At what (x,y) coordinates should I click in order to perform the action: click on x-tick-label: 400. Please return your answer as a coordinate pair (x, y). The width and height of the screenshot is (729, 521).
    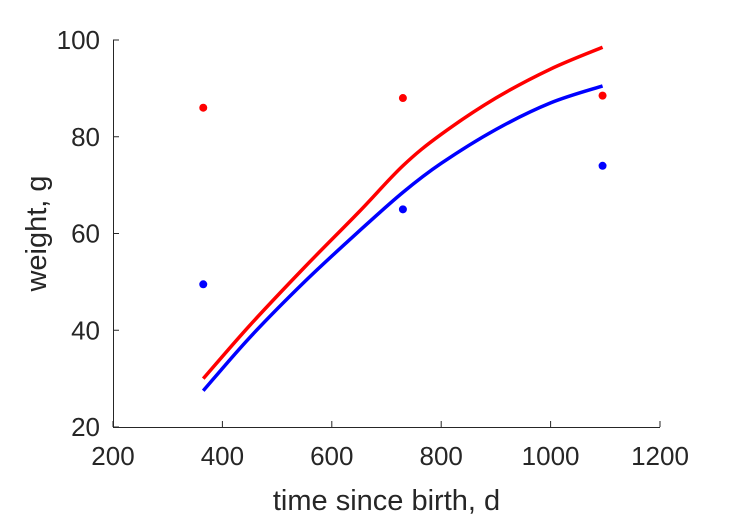
    Looking at the image, I should click on (222, 456).